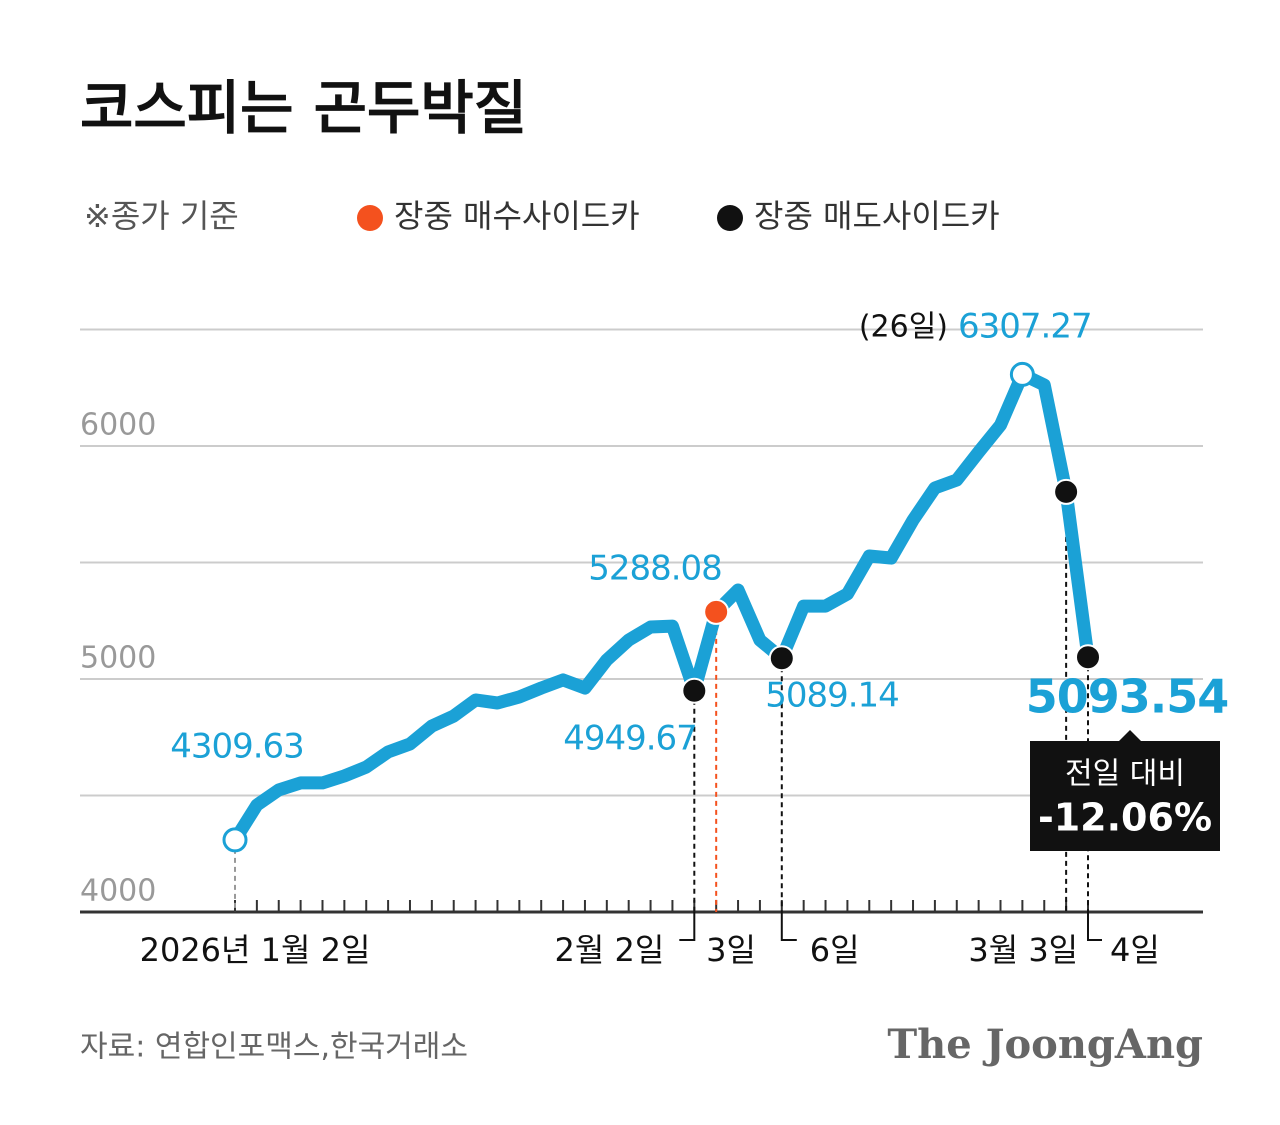 The image size is (1280, 1125). What do you see at coordinates (1025, 327) in the screenshot?
I see `value-label: 6307.27` at bounding box center [1025, 327].